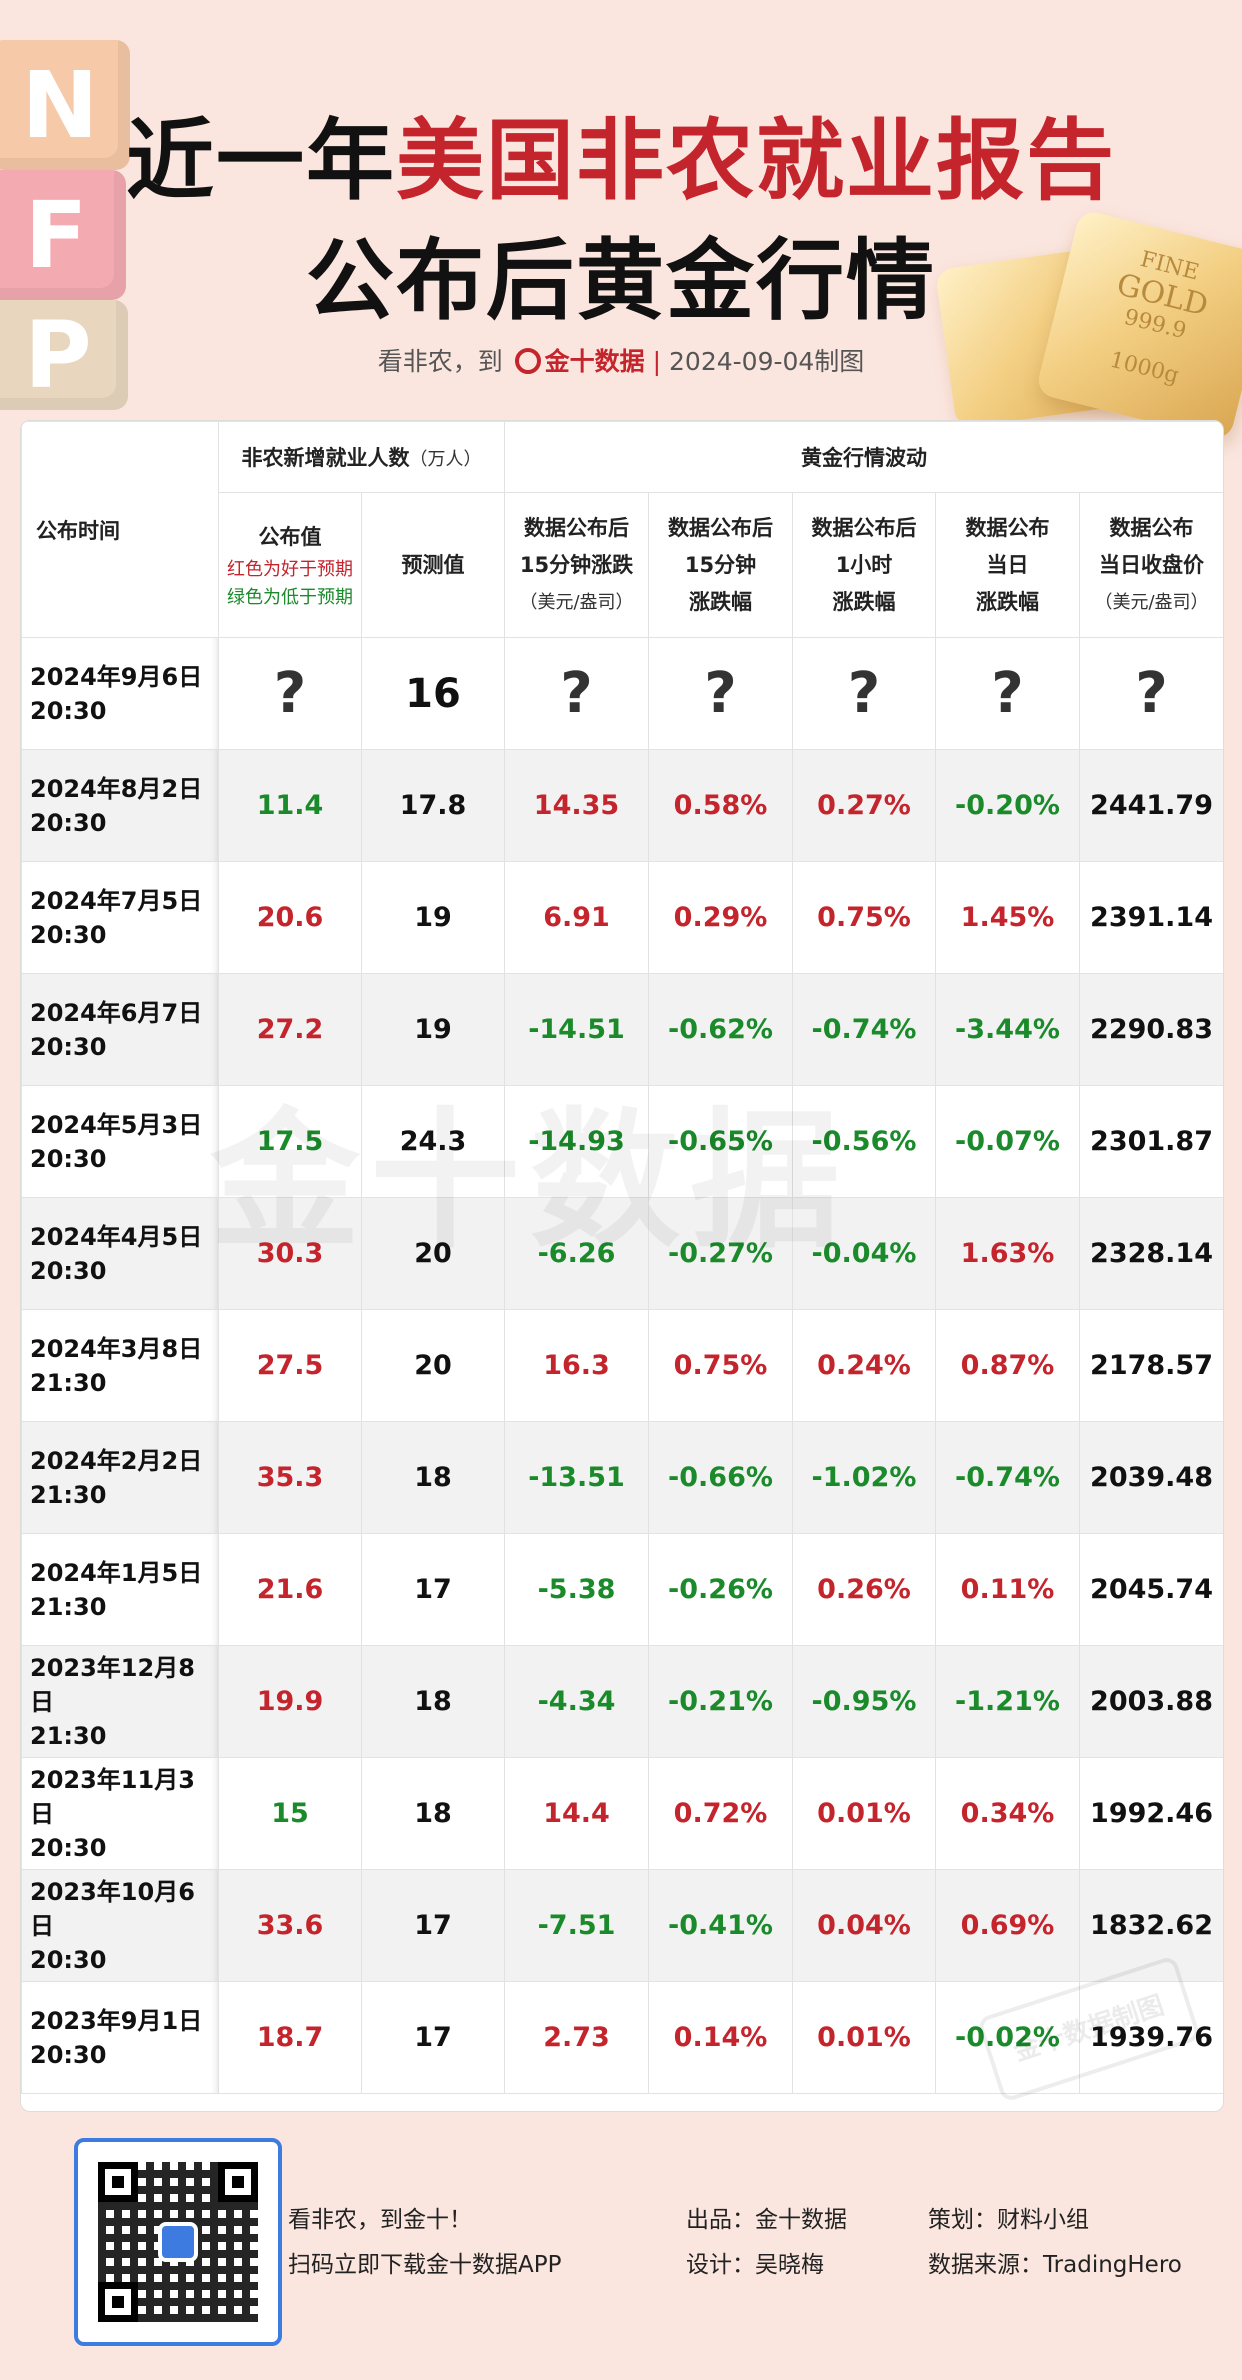 Image resolution: width=1242 pixels, height=2380 pixels. I want to click on cell-pct-1h: -0.56%, so click(864, 1141).